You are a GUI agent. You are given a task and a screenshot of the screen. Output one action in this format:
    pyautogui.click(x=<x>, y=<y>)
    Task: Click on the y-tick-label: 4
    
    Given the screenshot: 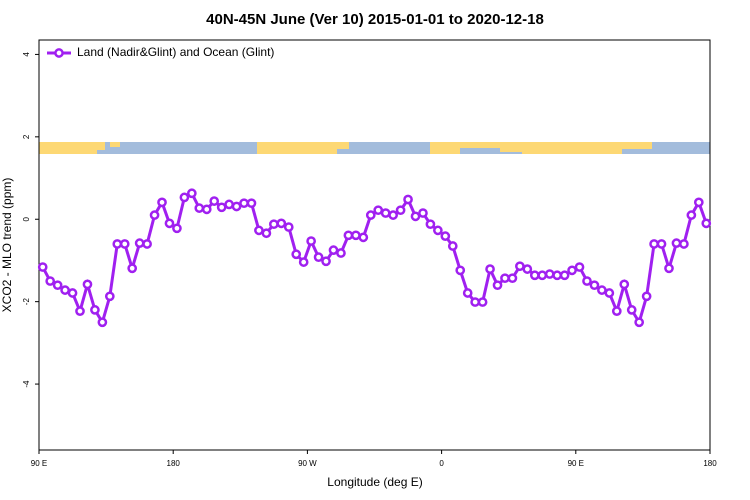 What is the action you would take?
    pyautogui.click(x=26, y=54)
    